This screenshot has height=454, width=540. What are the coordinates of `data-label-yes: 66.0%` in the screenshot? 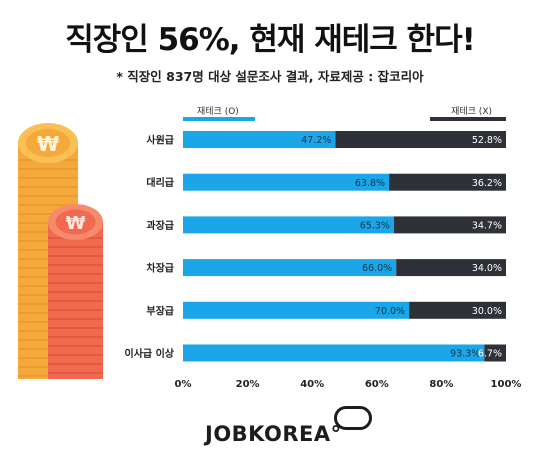 It's located at (377, 268).